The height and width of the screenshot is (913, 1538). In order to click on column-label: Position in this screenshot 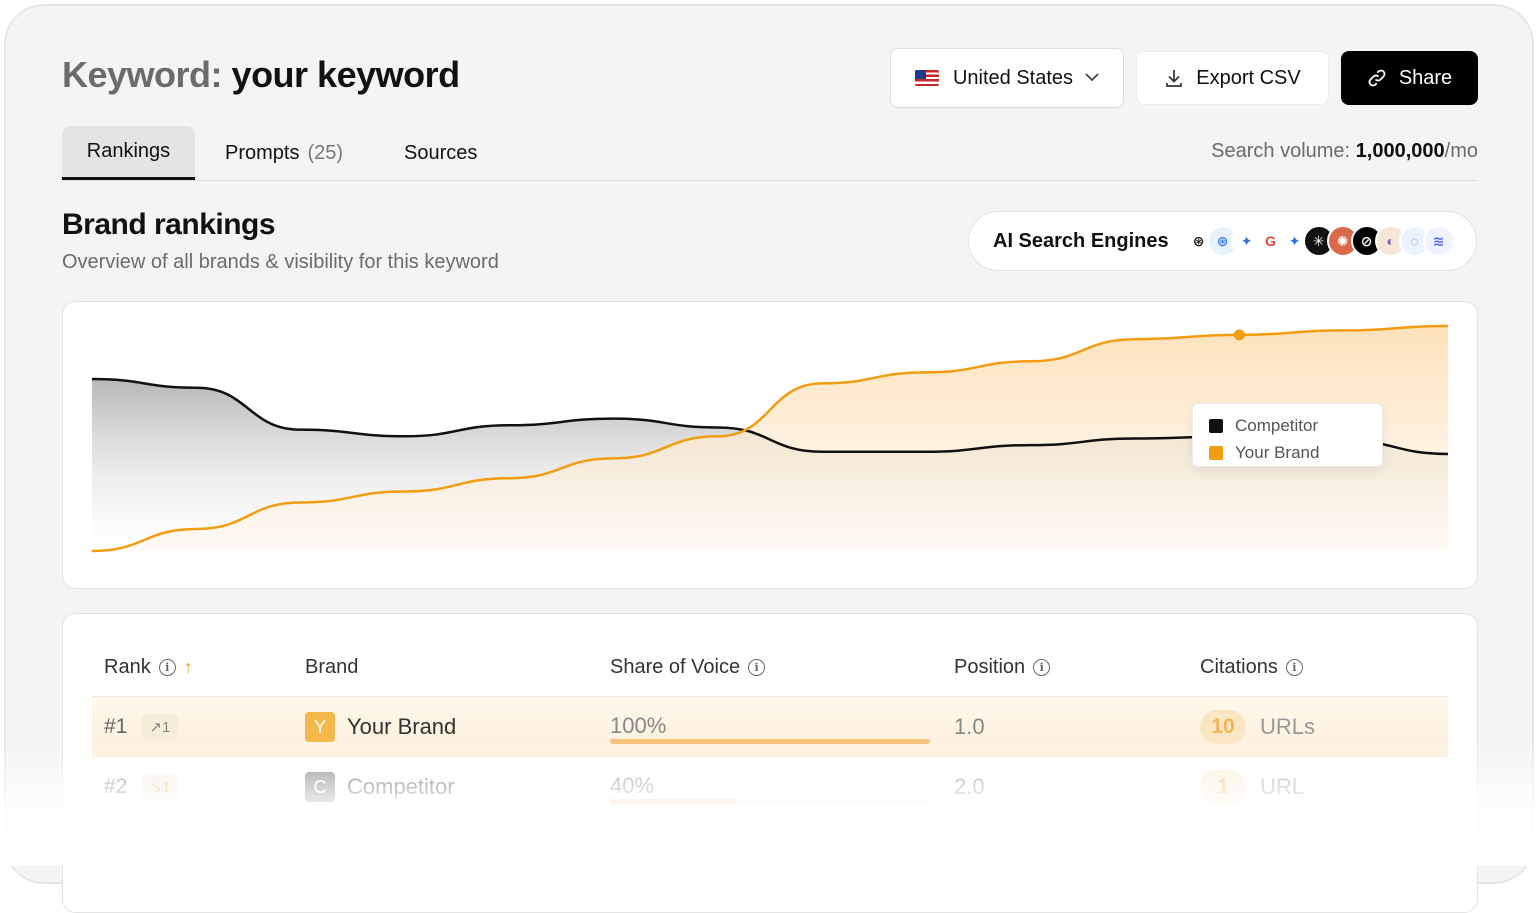, I will do `click(990, 667)`.